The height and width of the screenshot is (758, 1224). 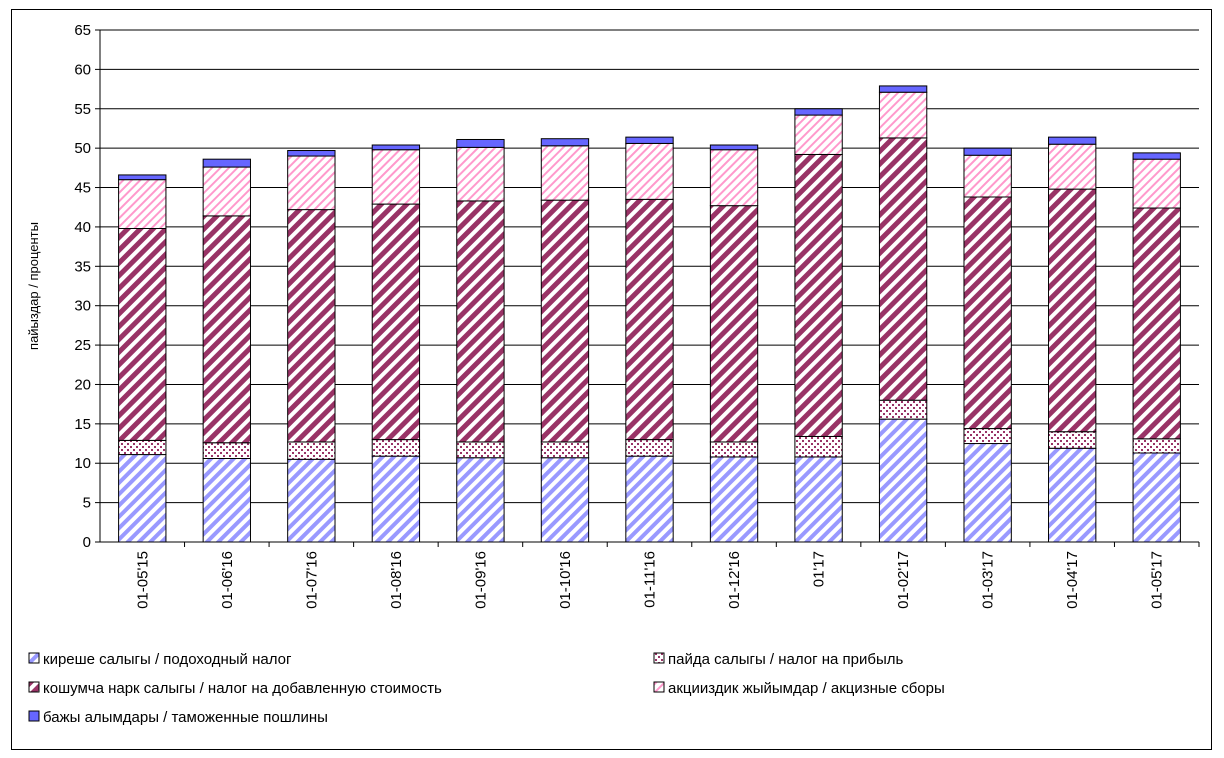 What do you see at coordinates (82, 266) in the screenshot?
I see `y-tick-label: 35` at bounding box center [82, 266].